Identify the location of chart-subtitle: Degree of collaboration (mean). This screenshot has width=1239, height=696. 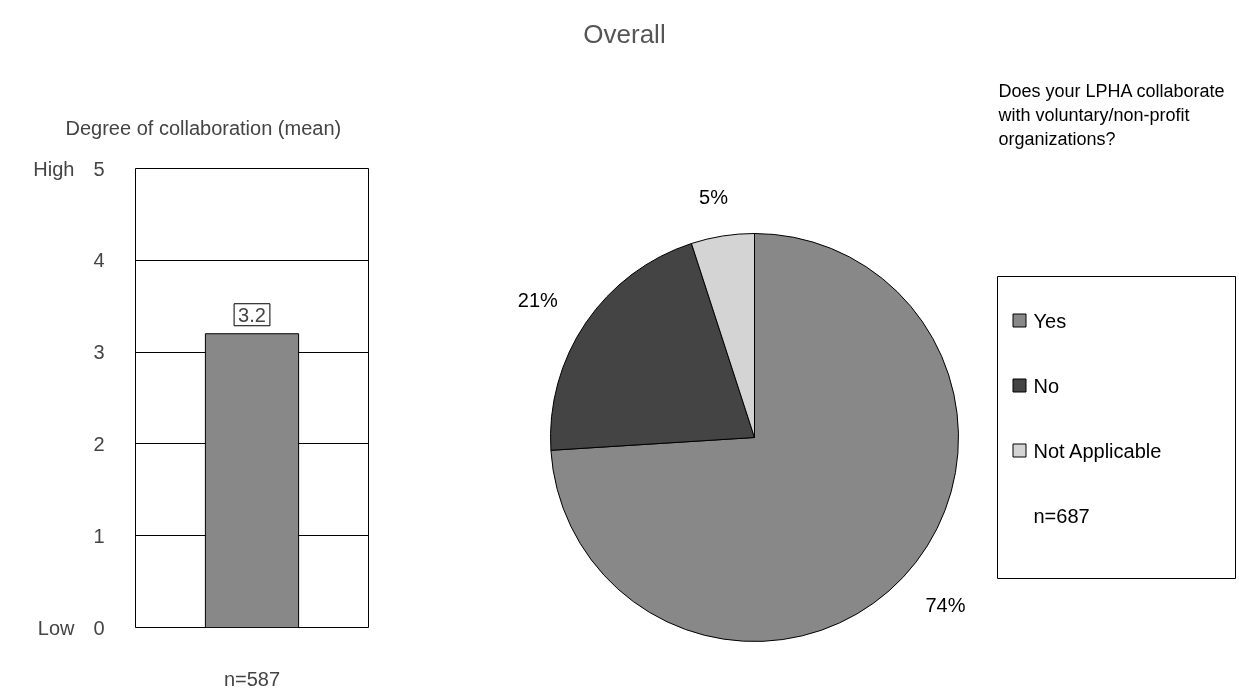
(203, 127).